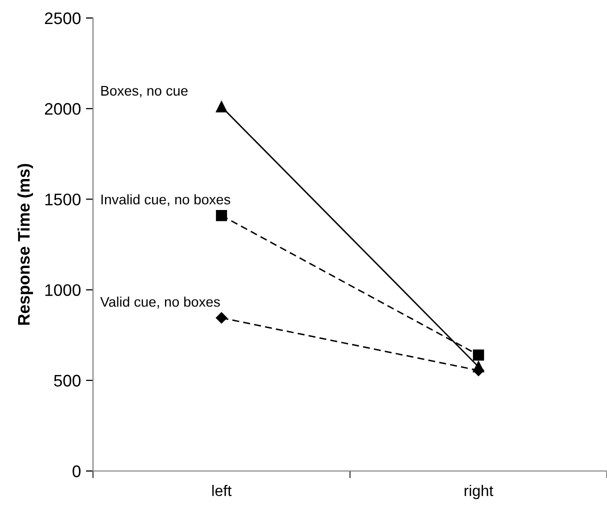 The width and height of the screenshot is (607, 508). Describe the element at coordinates (63, 290) in the screenshot. I see `y-tick-label: 1000` at that location.